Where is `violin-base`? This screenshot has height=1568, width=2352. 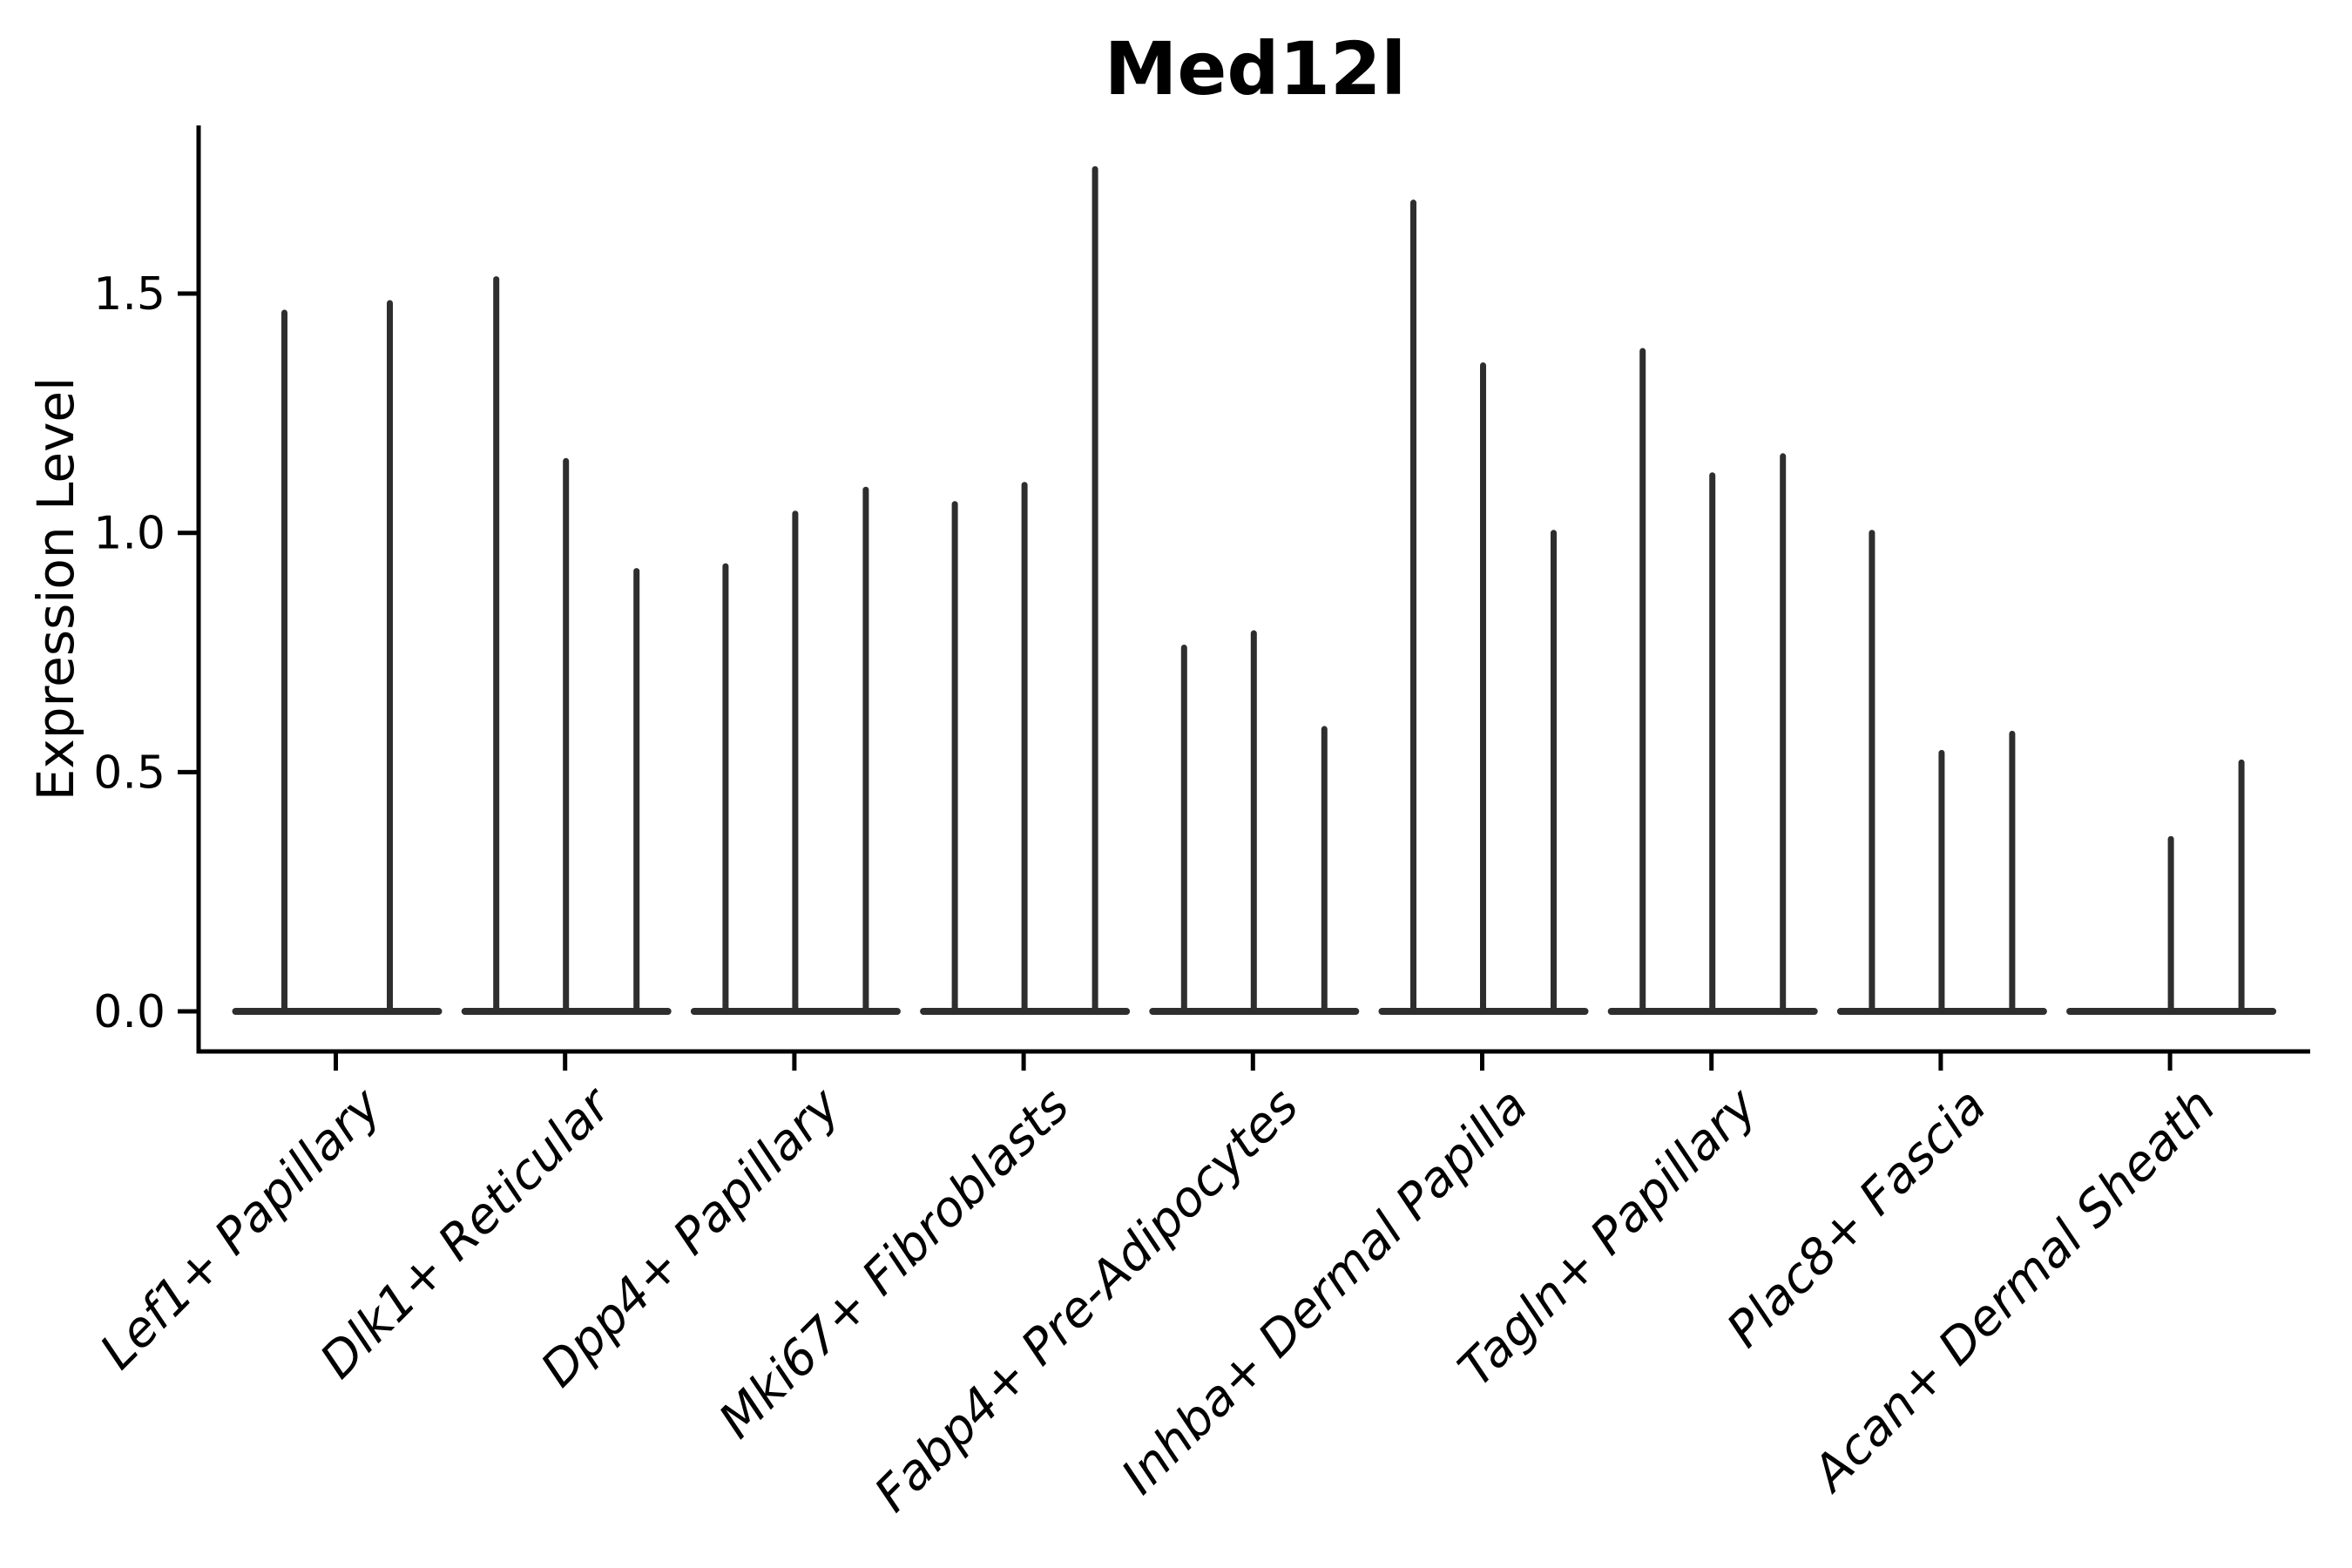
violin-base is located at coordinates (337, 1012).